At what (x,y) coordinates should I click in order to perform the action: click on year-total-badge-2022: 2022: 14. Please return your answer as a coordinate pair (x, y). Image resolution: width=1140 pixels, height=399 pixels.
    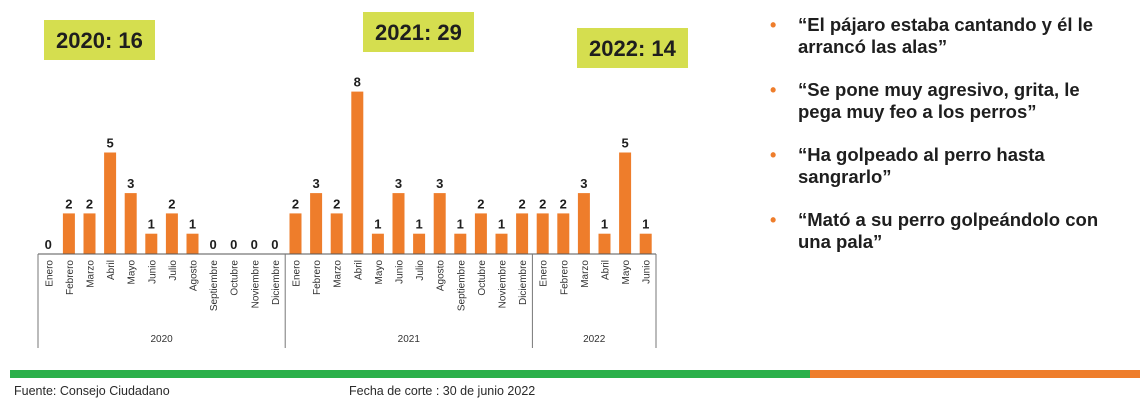
    Looking at the image, I should click on (632, 48).